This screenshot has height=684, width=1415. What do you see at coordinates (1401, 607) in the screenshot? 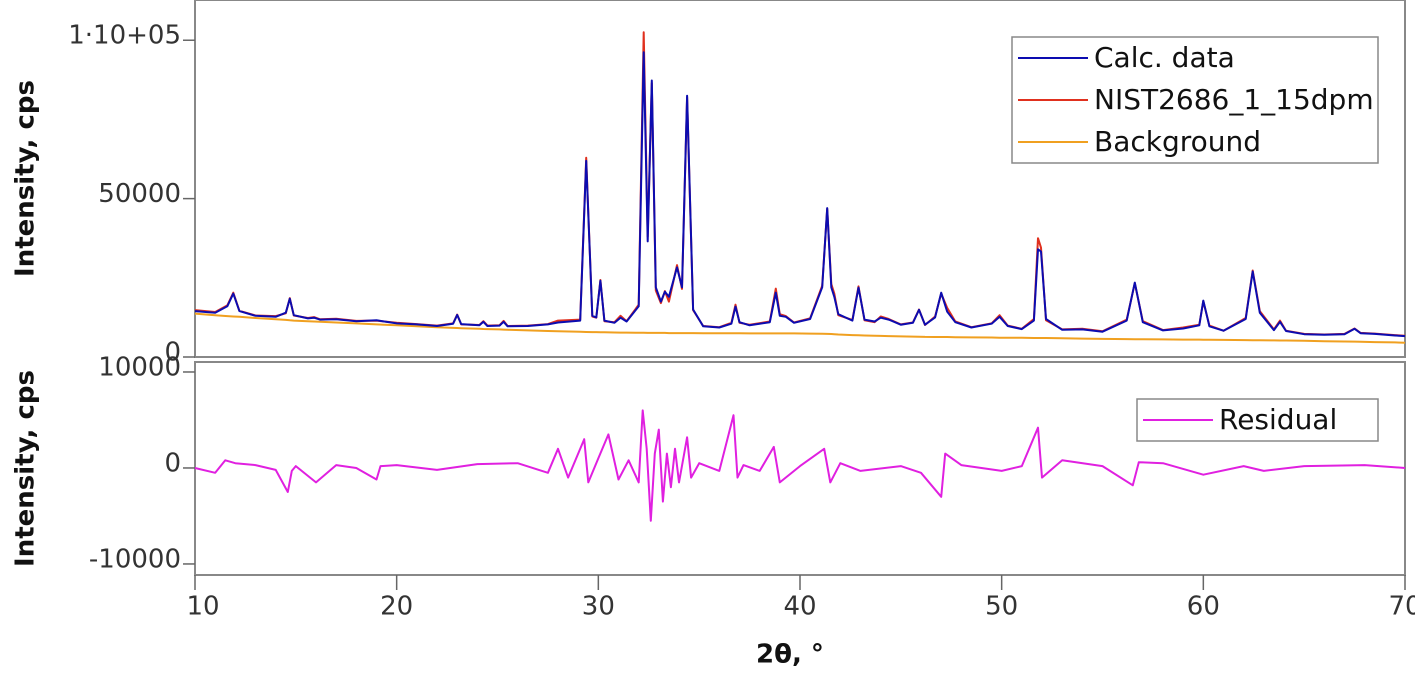
I see `x-tick-label: 70` at bounding box center [1401, 607].